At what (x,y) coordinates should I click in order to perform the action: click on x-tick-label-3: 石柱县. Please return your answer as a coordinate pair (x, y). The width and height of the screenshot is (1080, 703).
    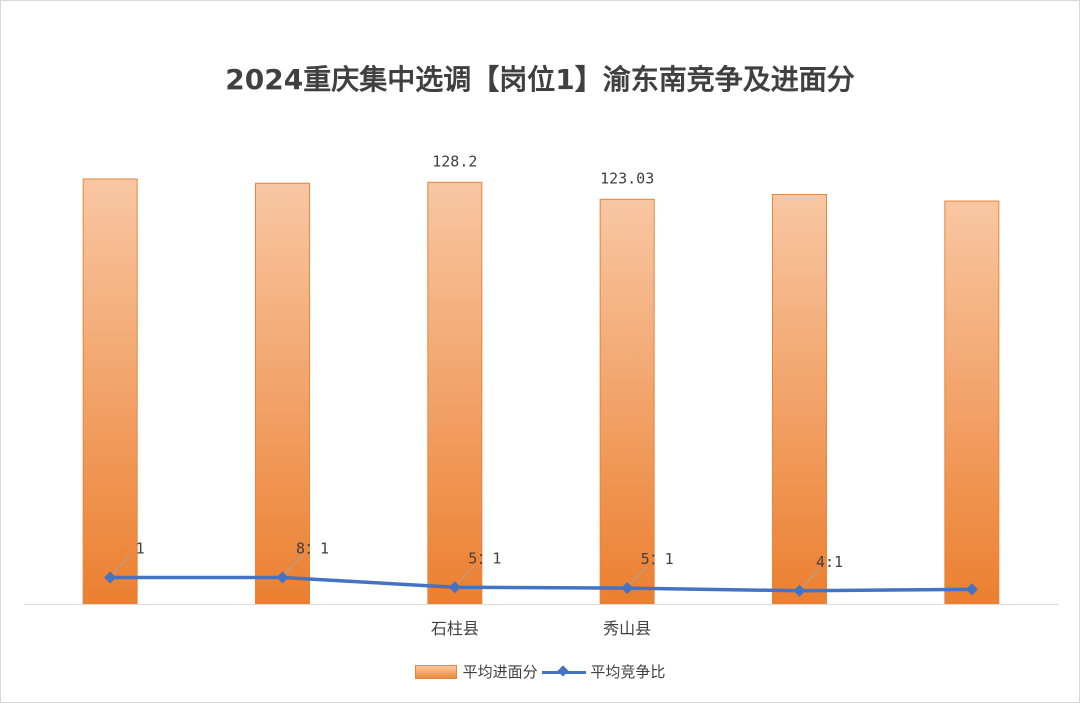
    Looking at the image, I should click on (455, 628).